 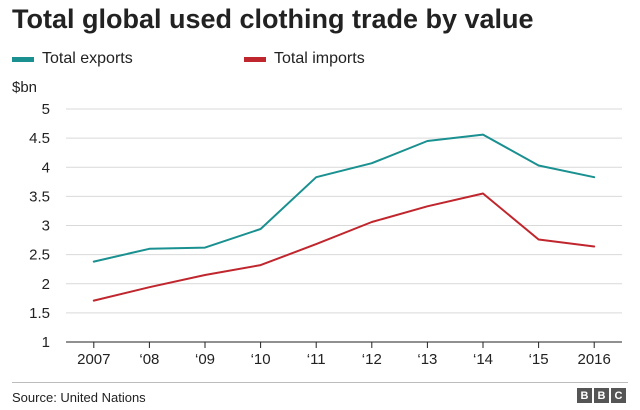 What do you see at coordinates (427, 359) in the screenshot?
I see `x-tick-label: ‘13` at bounding box center [427, 359].